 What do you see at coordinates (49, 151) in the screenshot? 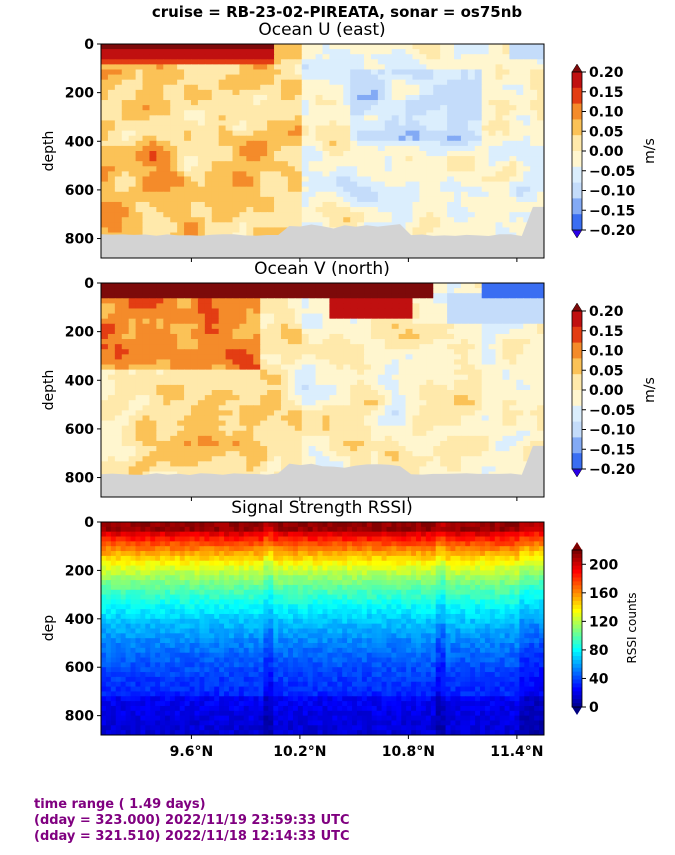
I see `ylabel-u: depth` at bounding box center [49, 151].